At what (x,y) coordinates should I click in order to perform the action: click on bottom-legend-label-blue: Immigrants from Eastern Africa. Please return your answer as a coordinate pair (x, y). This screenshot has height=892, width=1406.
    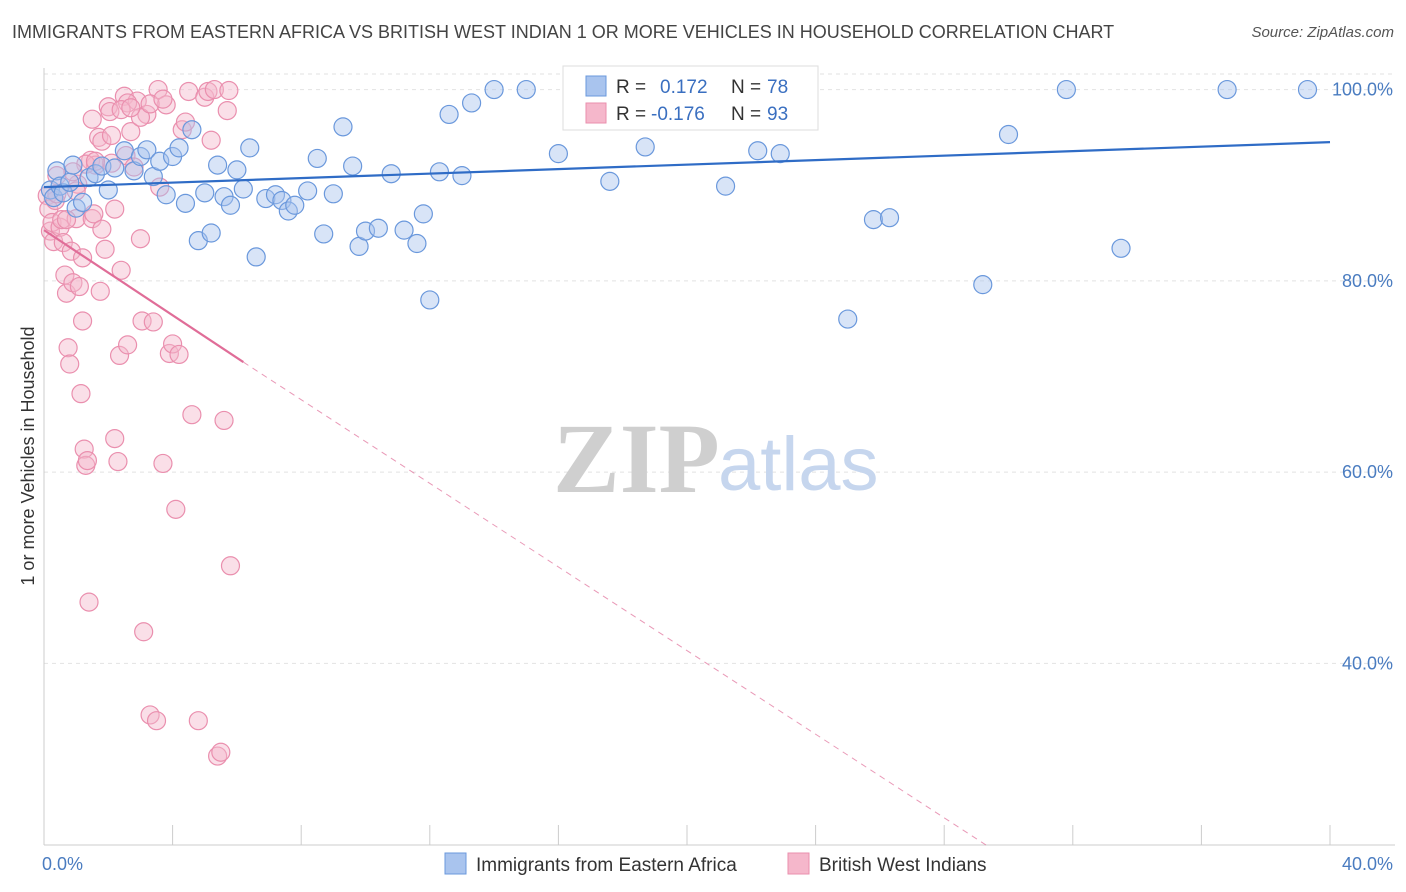
    Looking at the image, I should click on (606, 865).